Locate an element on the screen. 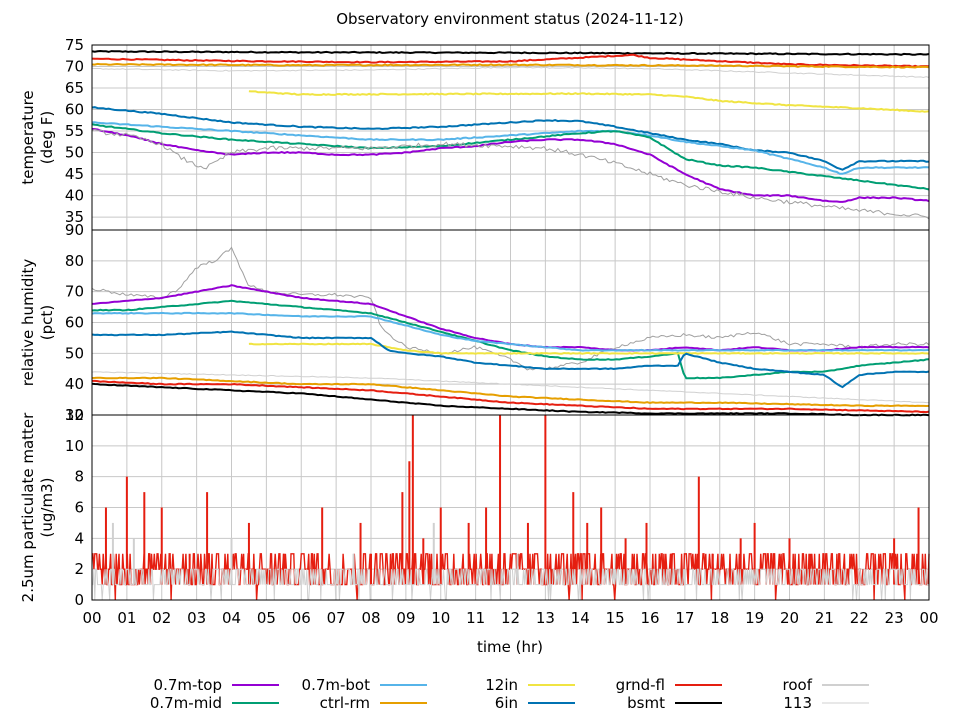 The width and height of the screenshot is (960, 720). x-tick-label: 12 is located at coordinates (510, 618).